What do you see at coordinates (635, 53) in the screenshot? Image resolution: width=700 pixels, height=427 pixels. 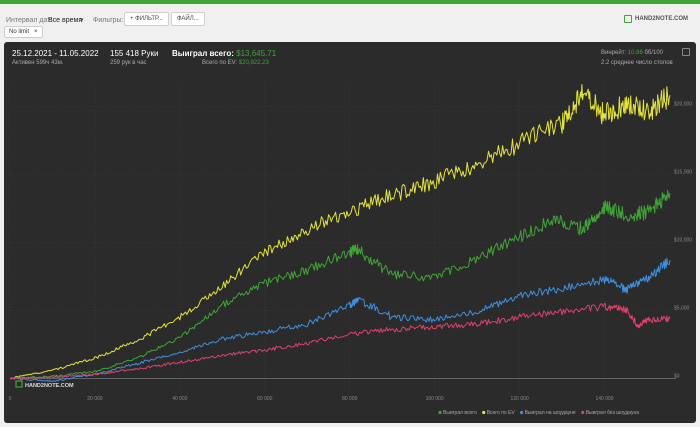 I see `winrate-value: 10.86` at bounding box center [635, 53].